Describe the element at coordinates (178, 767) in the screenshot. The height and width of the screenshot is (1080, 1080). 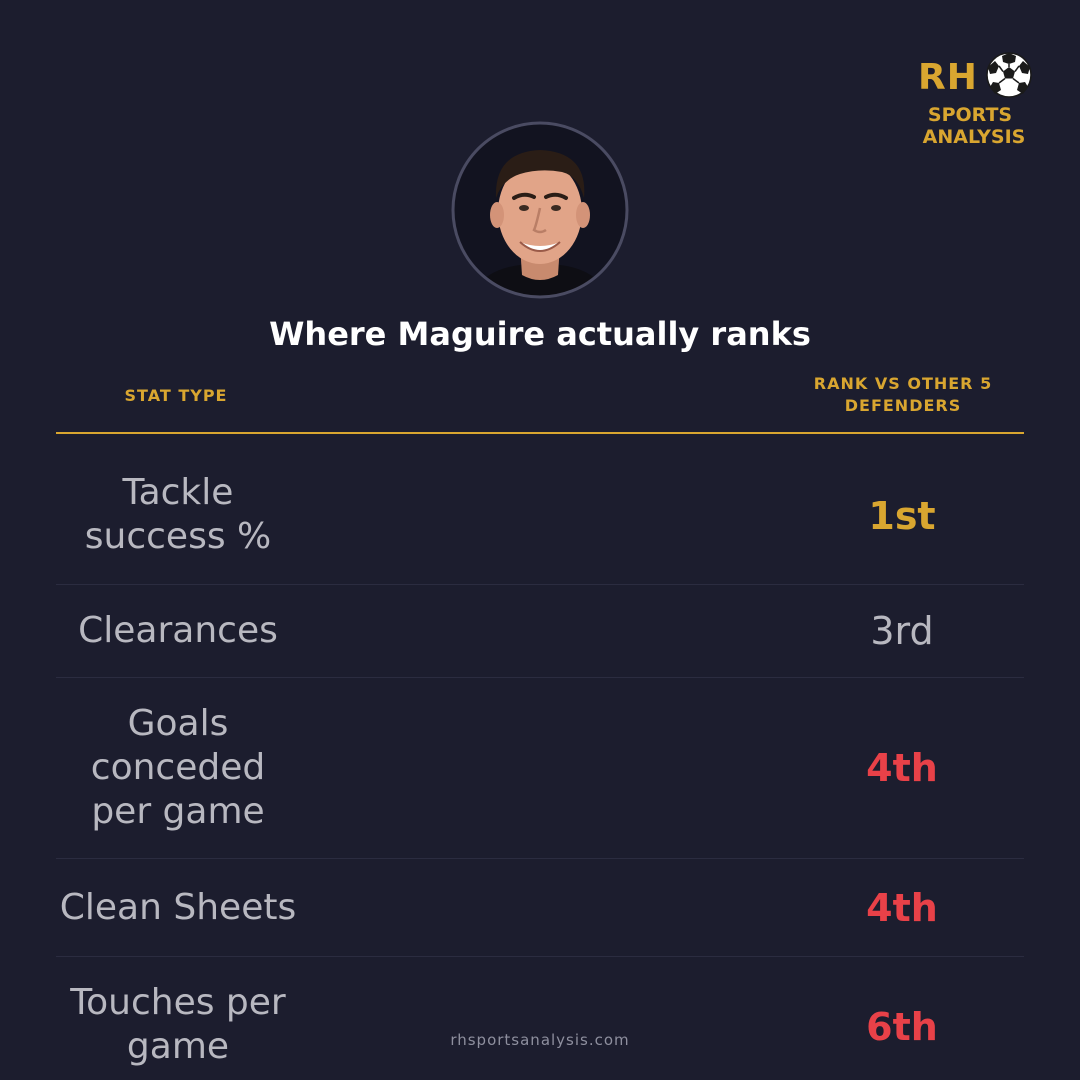
I see `stat-label: Goals conceded per game` at that location.